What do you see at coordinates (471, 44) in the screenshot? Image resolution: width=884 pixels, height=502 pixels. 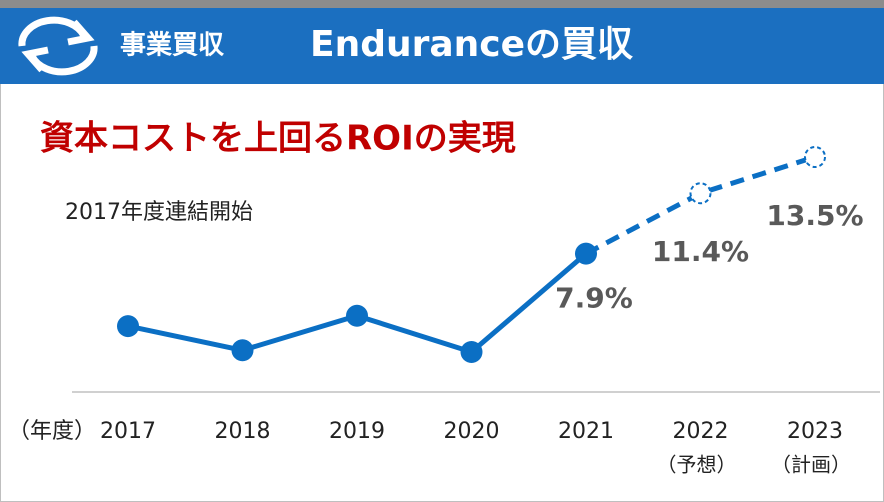 I see `header-title: Enduranceの買収` at bounding box center [471, 44].